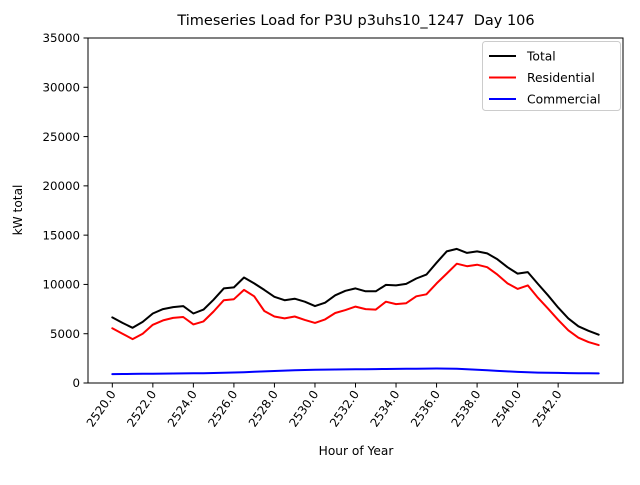  I want to click on series-line-total, so click(355, 291).